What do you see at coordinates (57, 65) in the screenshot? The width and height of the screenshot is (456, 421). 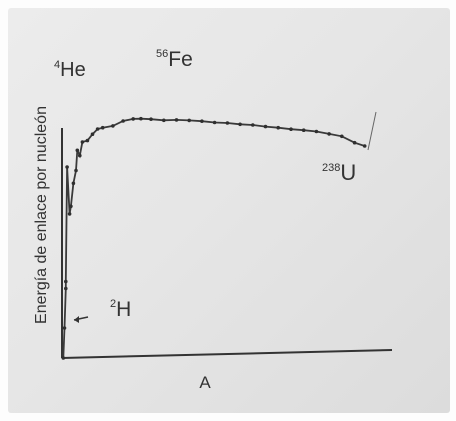 I see `annotation-he4-mass: 4` at bounding box center [57, 65].